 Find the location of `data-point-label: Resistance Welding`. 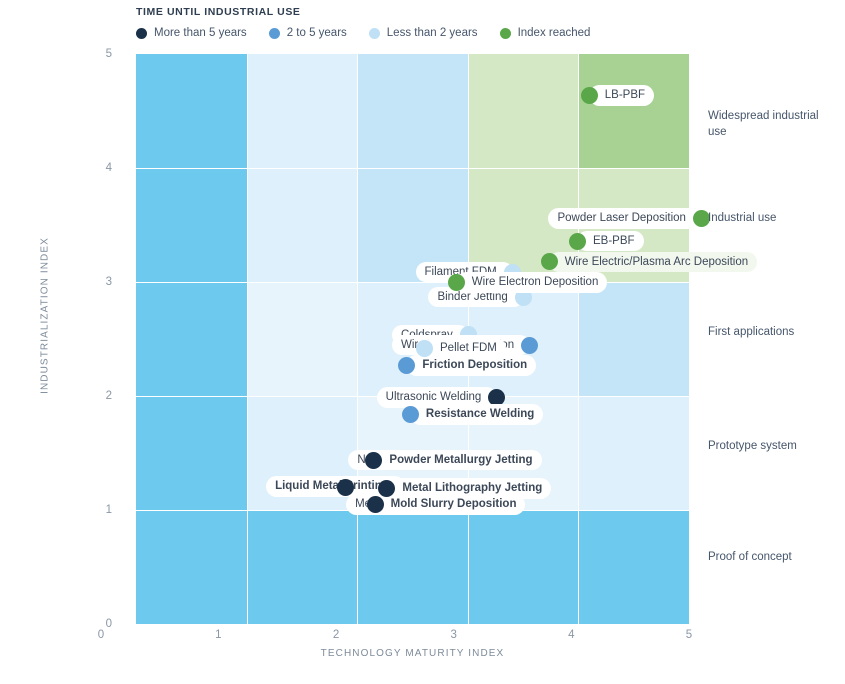

data-point-label: Resistance Welding is located at coordinates (476, 414).